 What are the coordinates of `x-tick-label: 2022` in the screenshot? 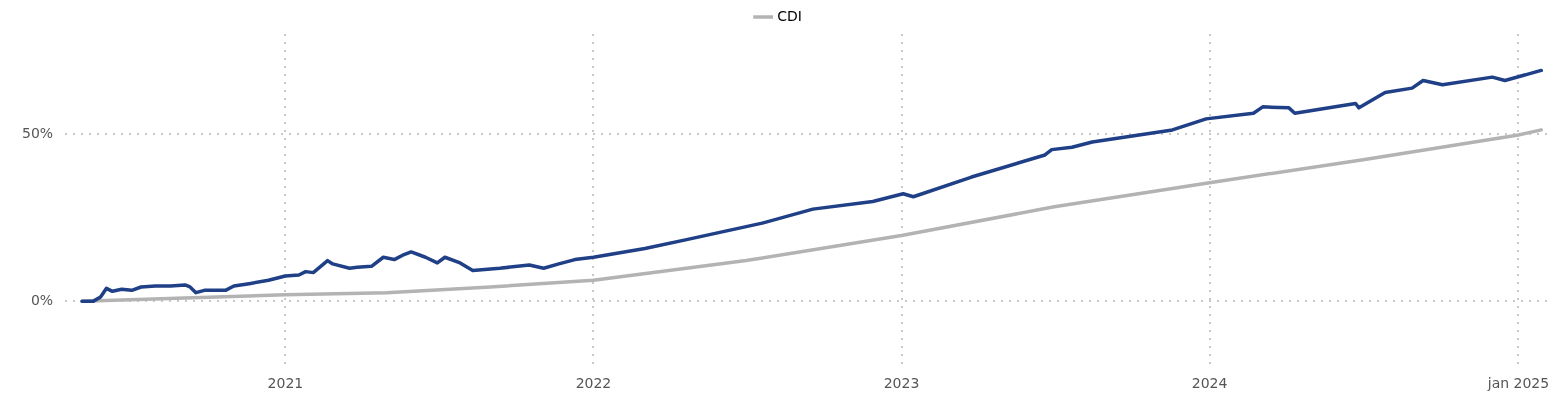 It's located at (593, 383).